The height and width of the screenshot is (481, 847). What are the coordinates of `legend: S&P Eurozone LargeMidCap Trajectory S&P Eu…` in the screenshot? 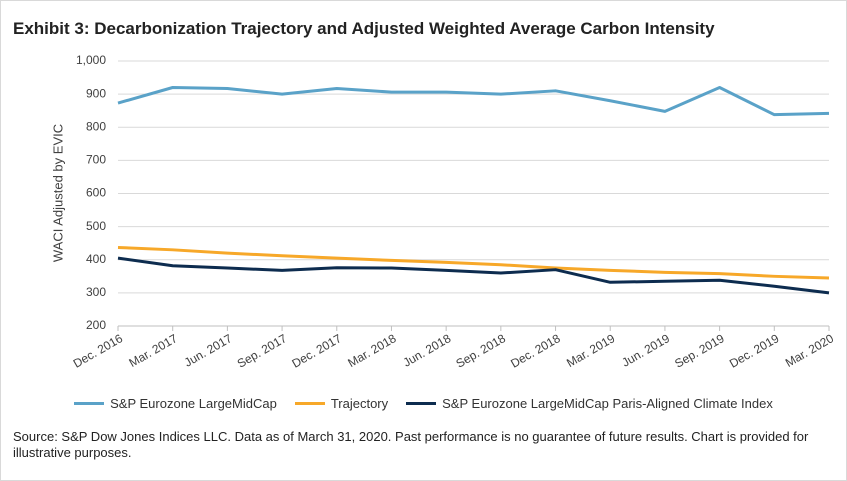 It's located at (423, 403).